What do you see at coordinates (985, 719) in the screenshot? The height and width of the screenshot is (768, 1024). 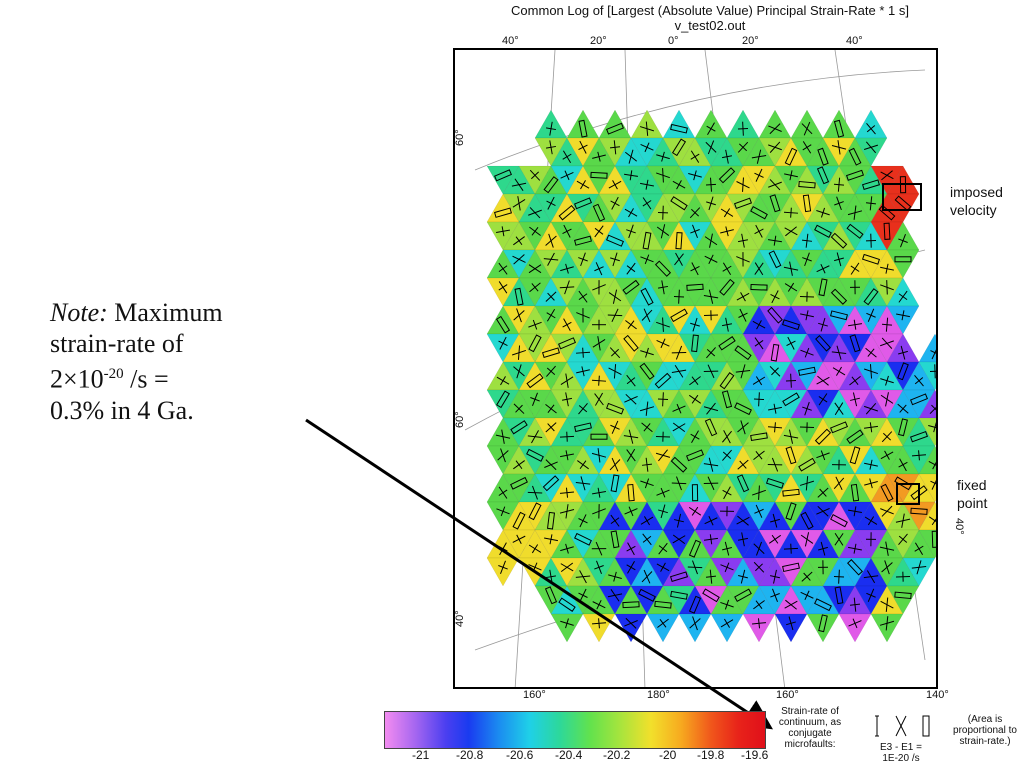 I see `area-line1: (Area is` at bounding box center [985, 719].